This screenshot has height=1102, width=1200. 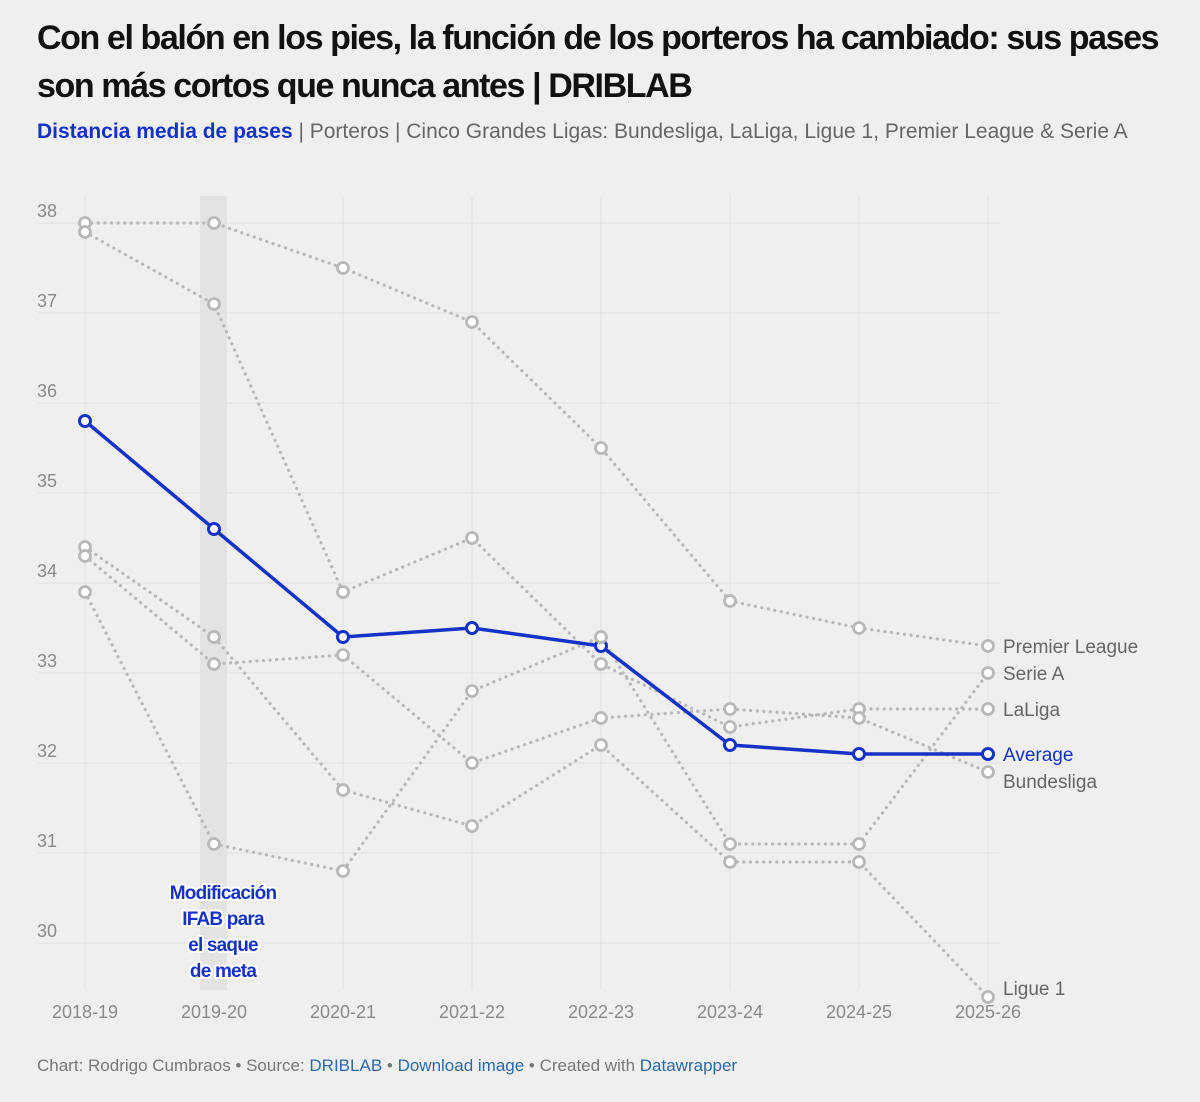 I want to click on annotation-line: de meta, so click(x=223, y=971).